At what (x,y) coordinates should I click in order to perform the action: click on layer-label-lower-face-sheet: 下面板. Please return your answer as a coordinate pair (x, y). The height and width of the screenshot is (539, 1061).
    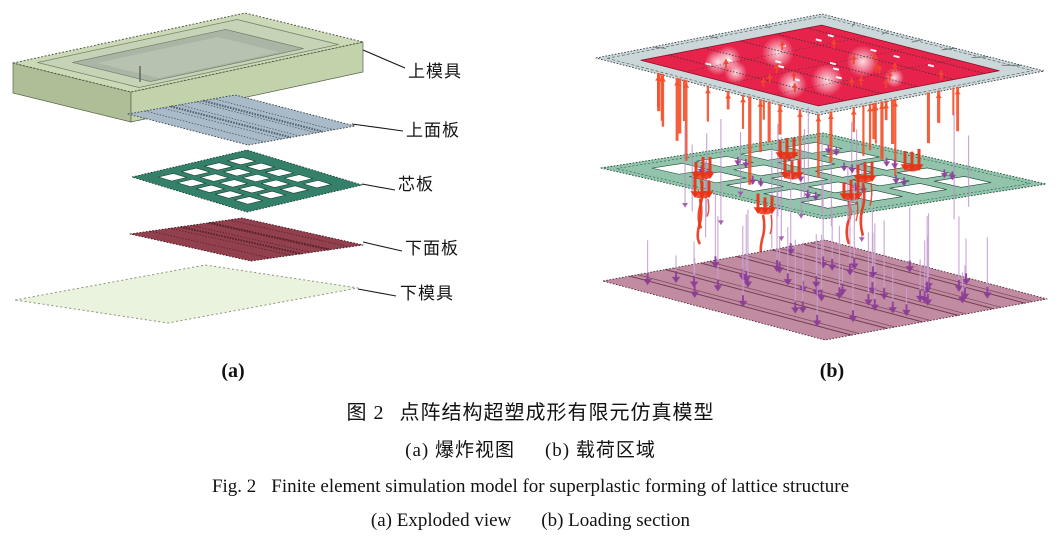
    Looking at the image, I should click on (432, 248).